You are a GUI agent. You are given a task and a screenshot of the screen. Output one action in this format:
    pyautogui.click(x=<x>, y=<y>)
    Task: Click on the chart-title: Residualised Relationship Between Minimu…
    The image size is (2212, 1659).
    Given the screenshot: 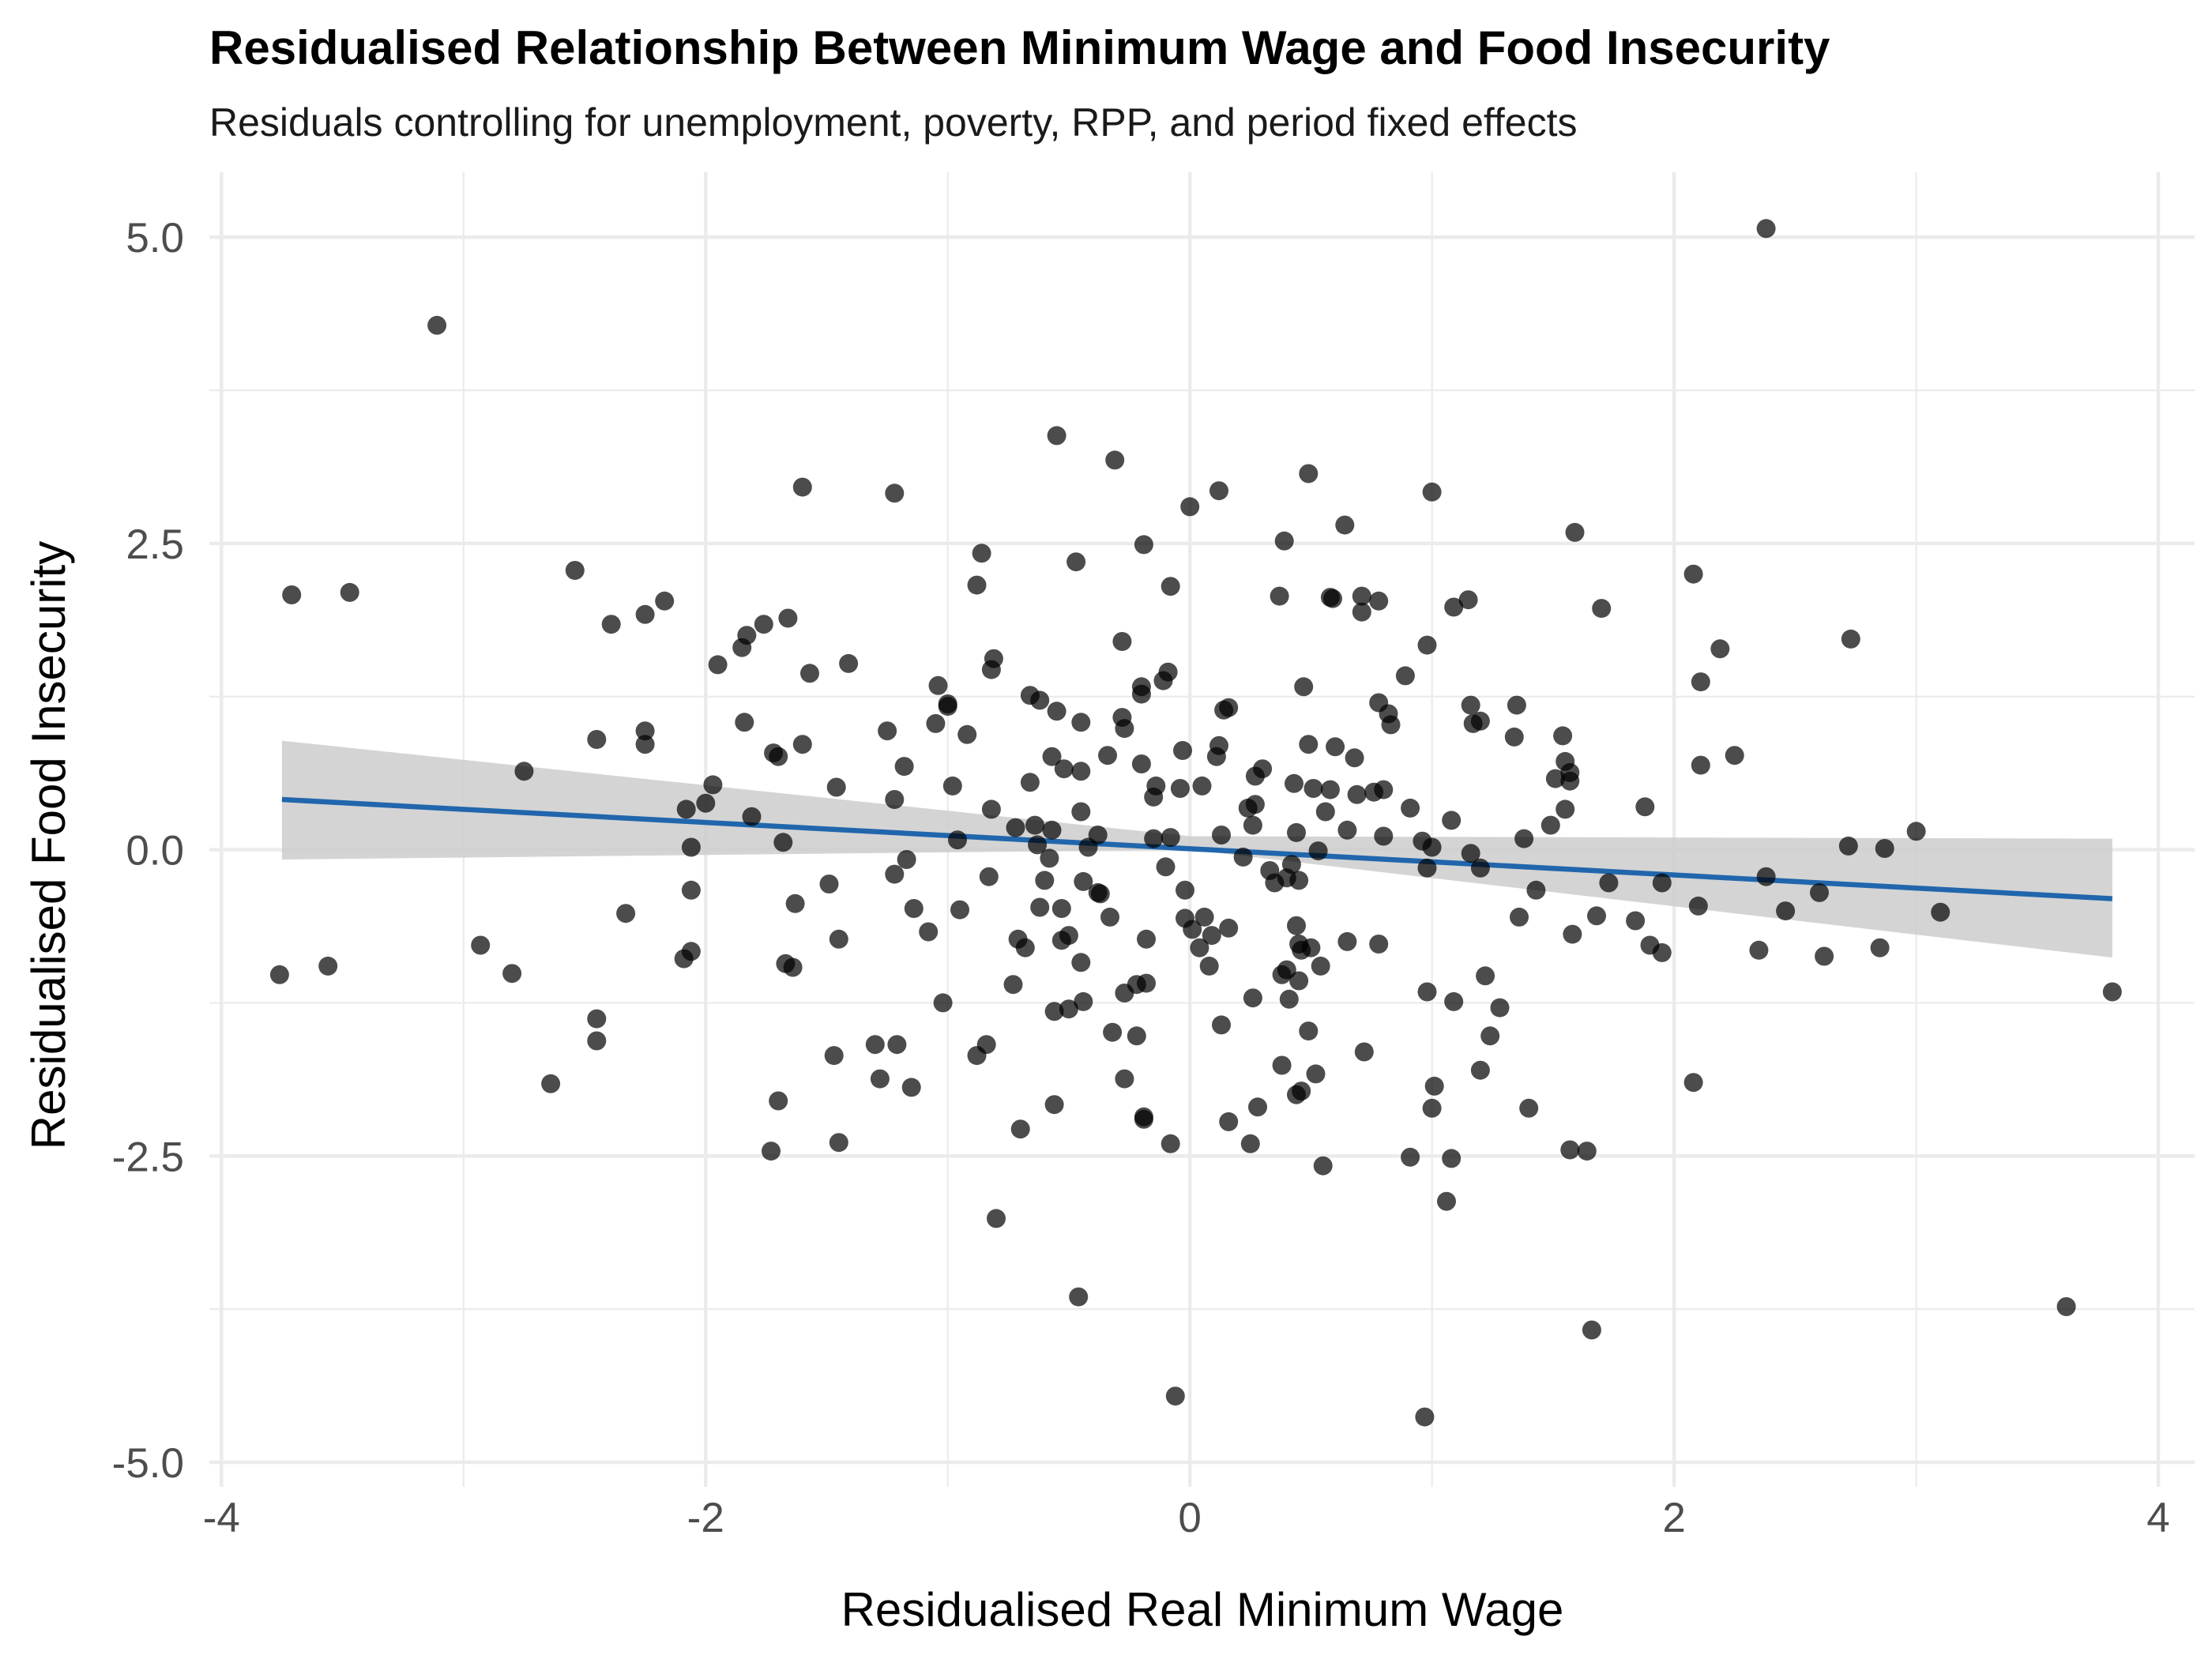 What is the action you would take?
    pyautogui.click(x=1019, y=48)
    